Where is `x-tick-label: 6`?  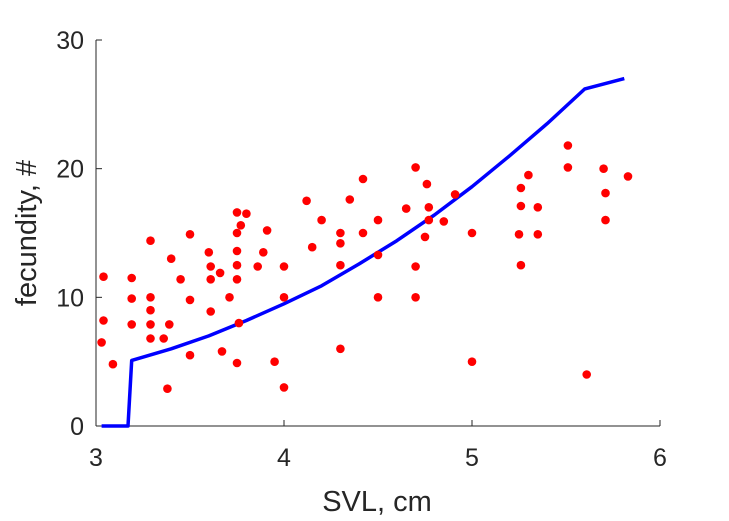
x-tick-label: 6 is located at coordinates (660, 458).